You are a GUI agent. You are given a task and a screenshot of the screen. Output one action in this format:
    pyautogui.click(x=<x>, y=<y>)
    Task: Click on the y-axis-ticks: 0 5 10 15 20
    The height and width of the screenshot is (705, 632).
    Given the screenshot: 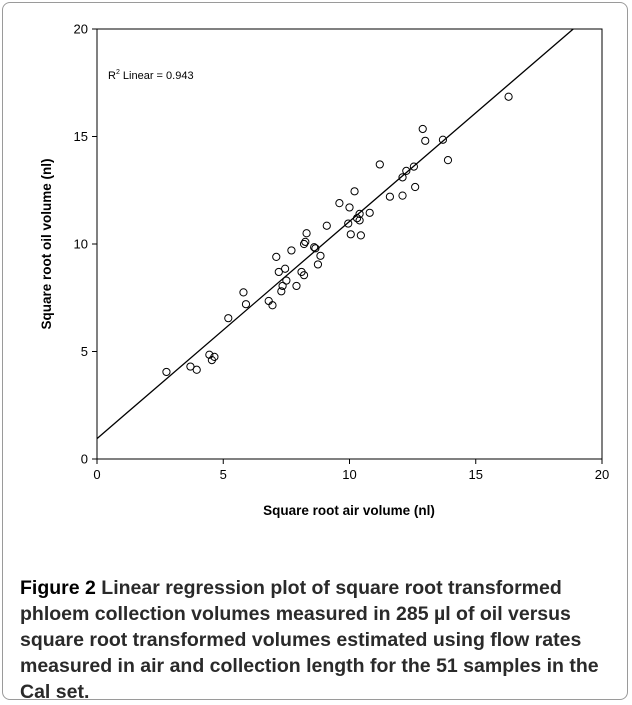 What is the action you would take?
    pyautogui.click(x=85, y=244)
    